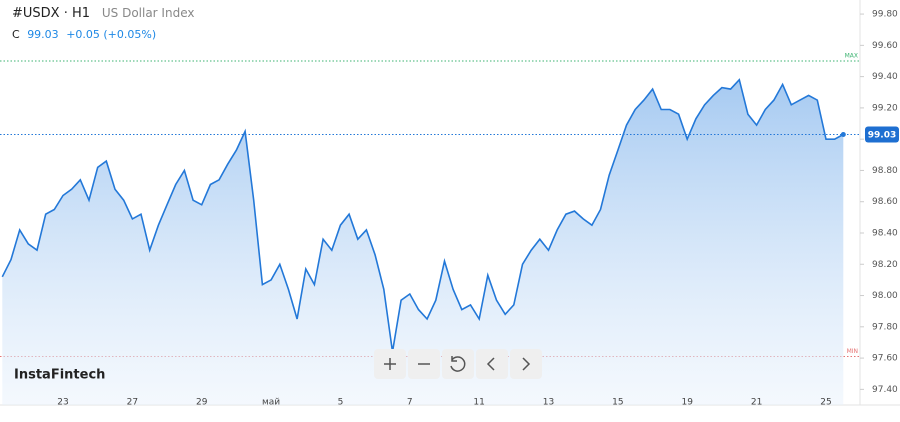 This screenshot has width=900, height=422. Describe the element at coordinates (885, 233) in the screenshot. I see `y-tick-label: 98.40` at that location.